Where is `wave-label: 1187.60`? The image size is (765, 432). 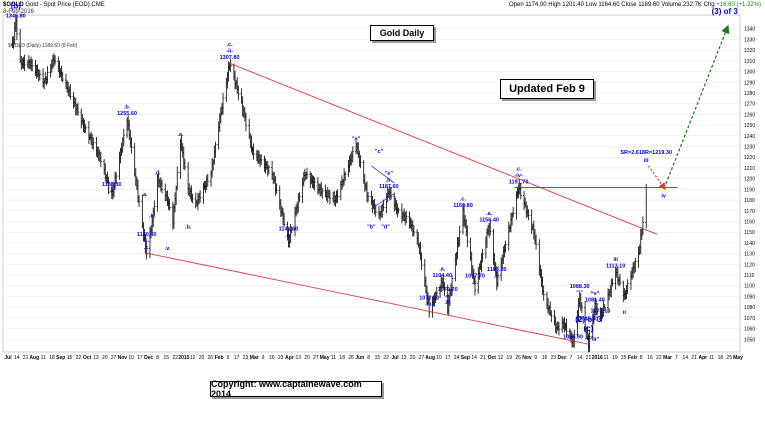 wave-label: 1187.60 is located at coordinates (389, 187).